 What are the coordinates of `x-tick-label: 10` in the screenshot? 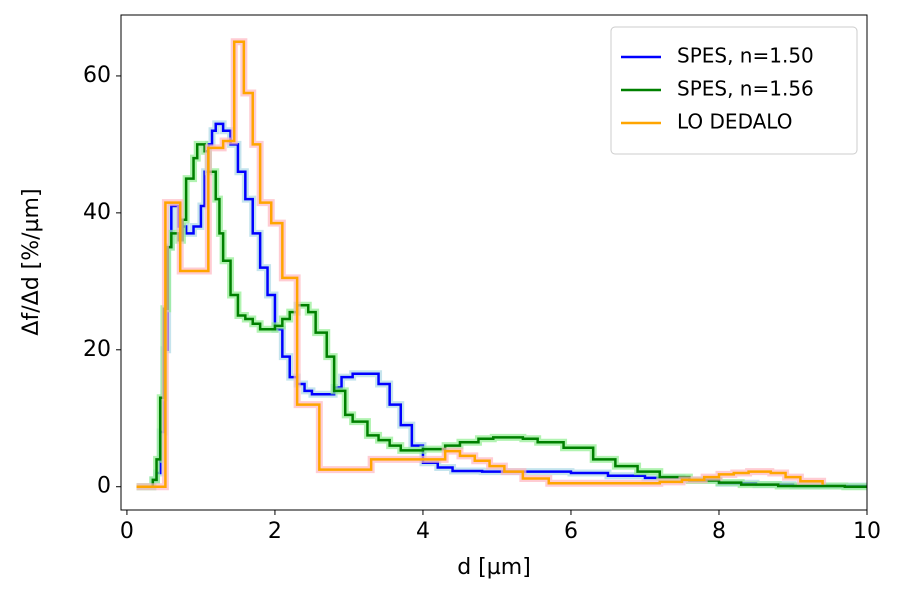 It's located at (867, 531).